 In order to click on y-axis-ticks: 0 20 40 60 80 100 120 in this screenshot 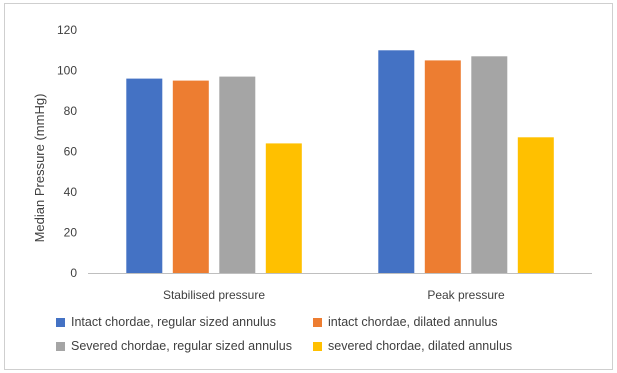, I will do `click(67, 151)`.